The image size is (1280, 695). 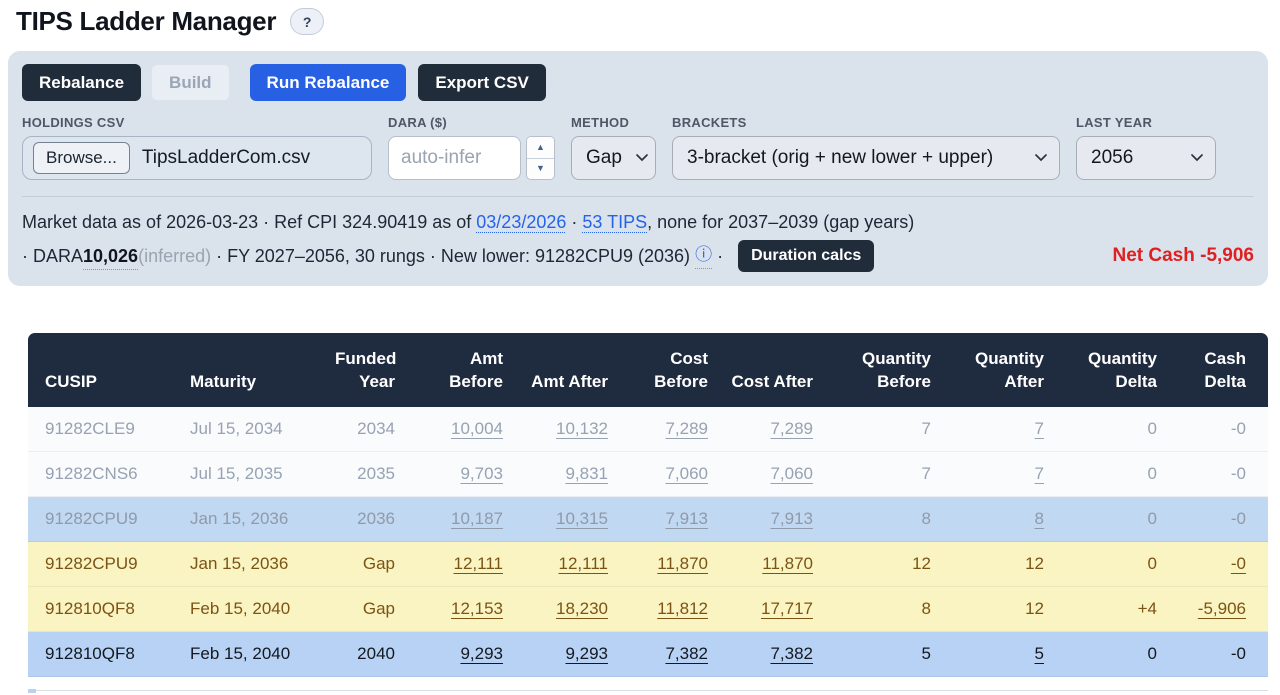 I want to click on cell-link: 18,230, so click(x=582, y=609).